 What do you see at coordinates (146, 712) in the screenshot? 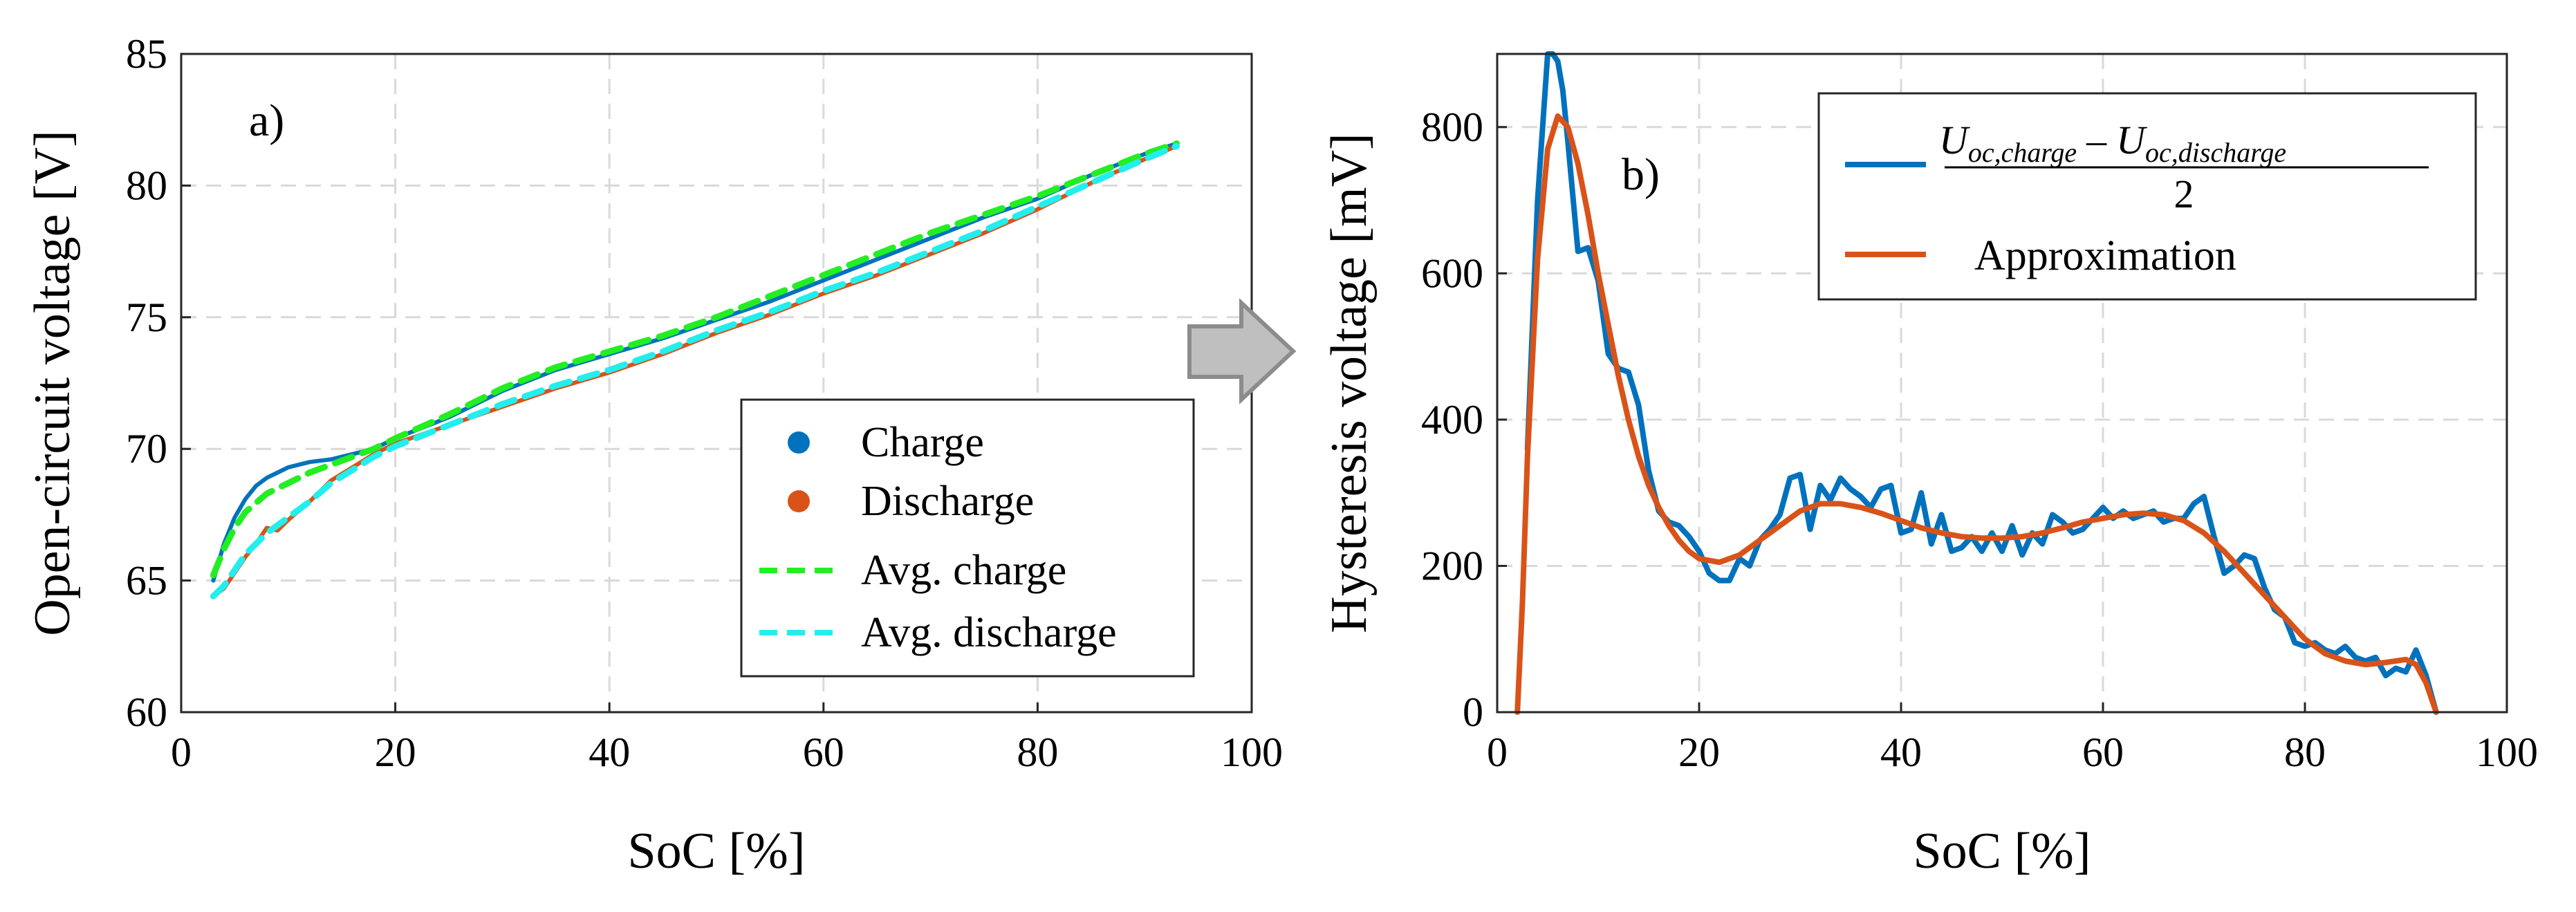
I see `y-tick-label: 60` at bounding box center [146, 712].